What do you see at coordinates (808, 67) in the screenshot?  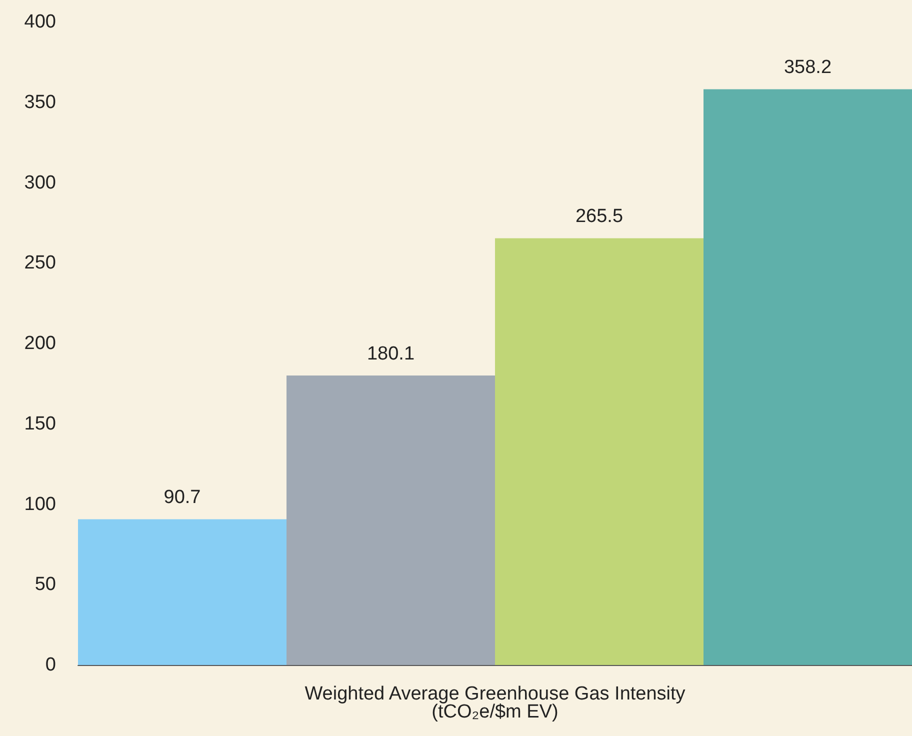 I see `data-label: 358.2` at bounding box center [808, 67].